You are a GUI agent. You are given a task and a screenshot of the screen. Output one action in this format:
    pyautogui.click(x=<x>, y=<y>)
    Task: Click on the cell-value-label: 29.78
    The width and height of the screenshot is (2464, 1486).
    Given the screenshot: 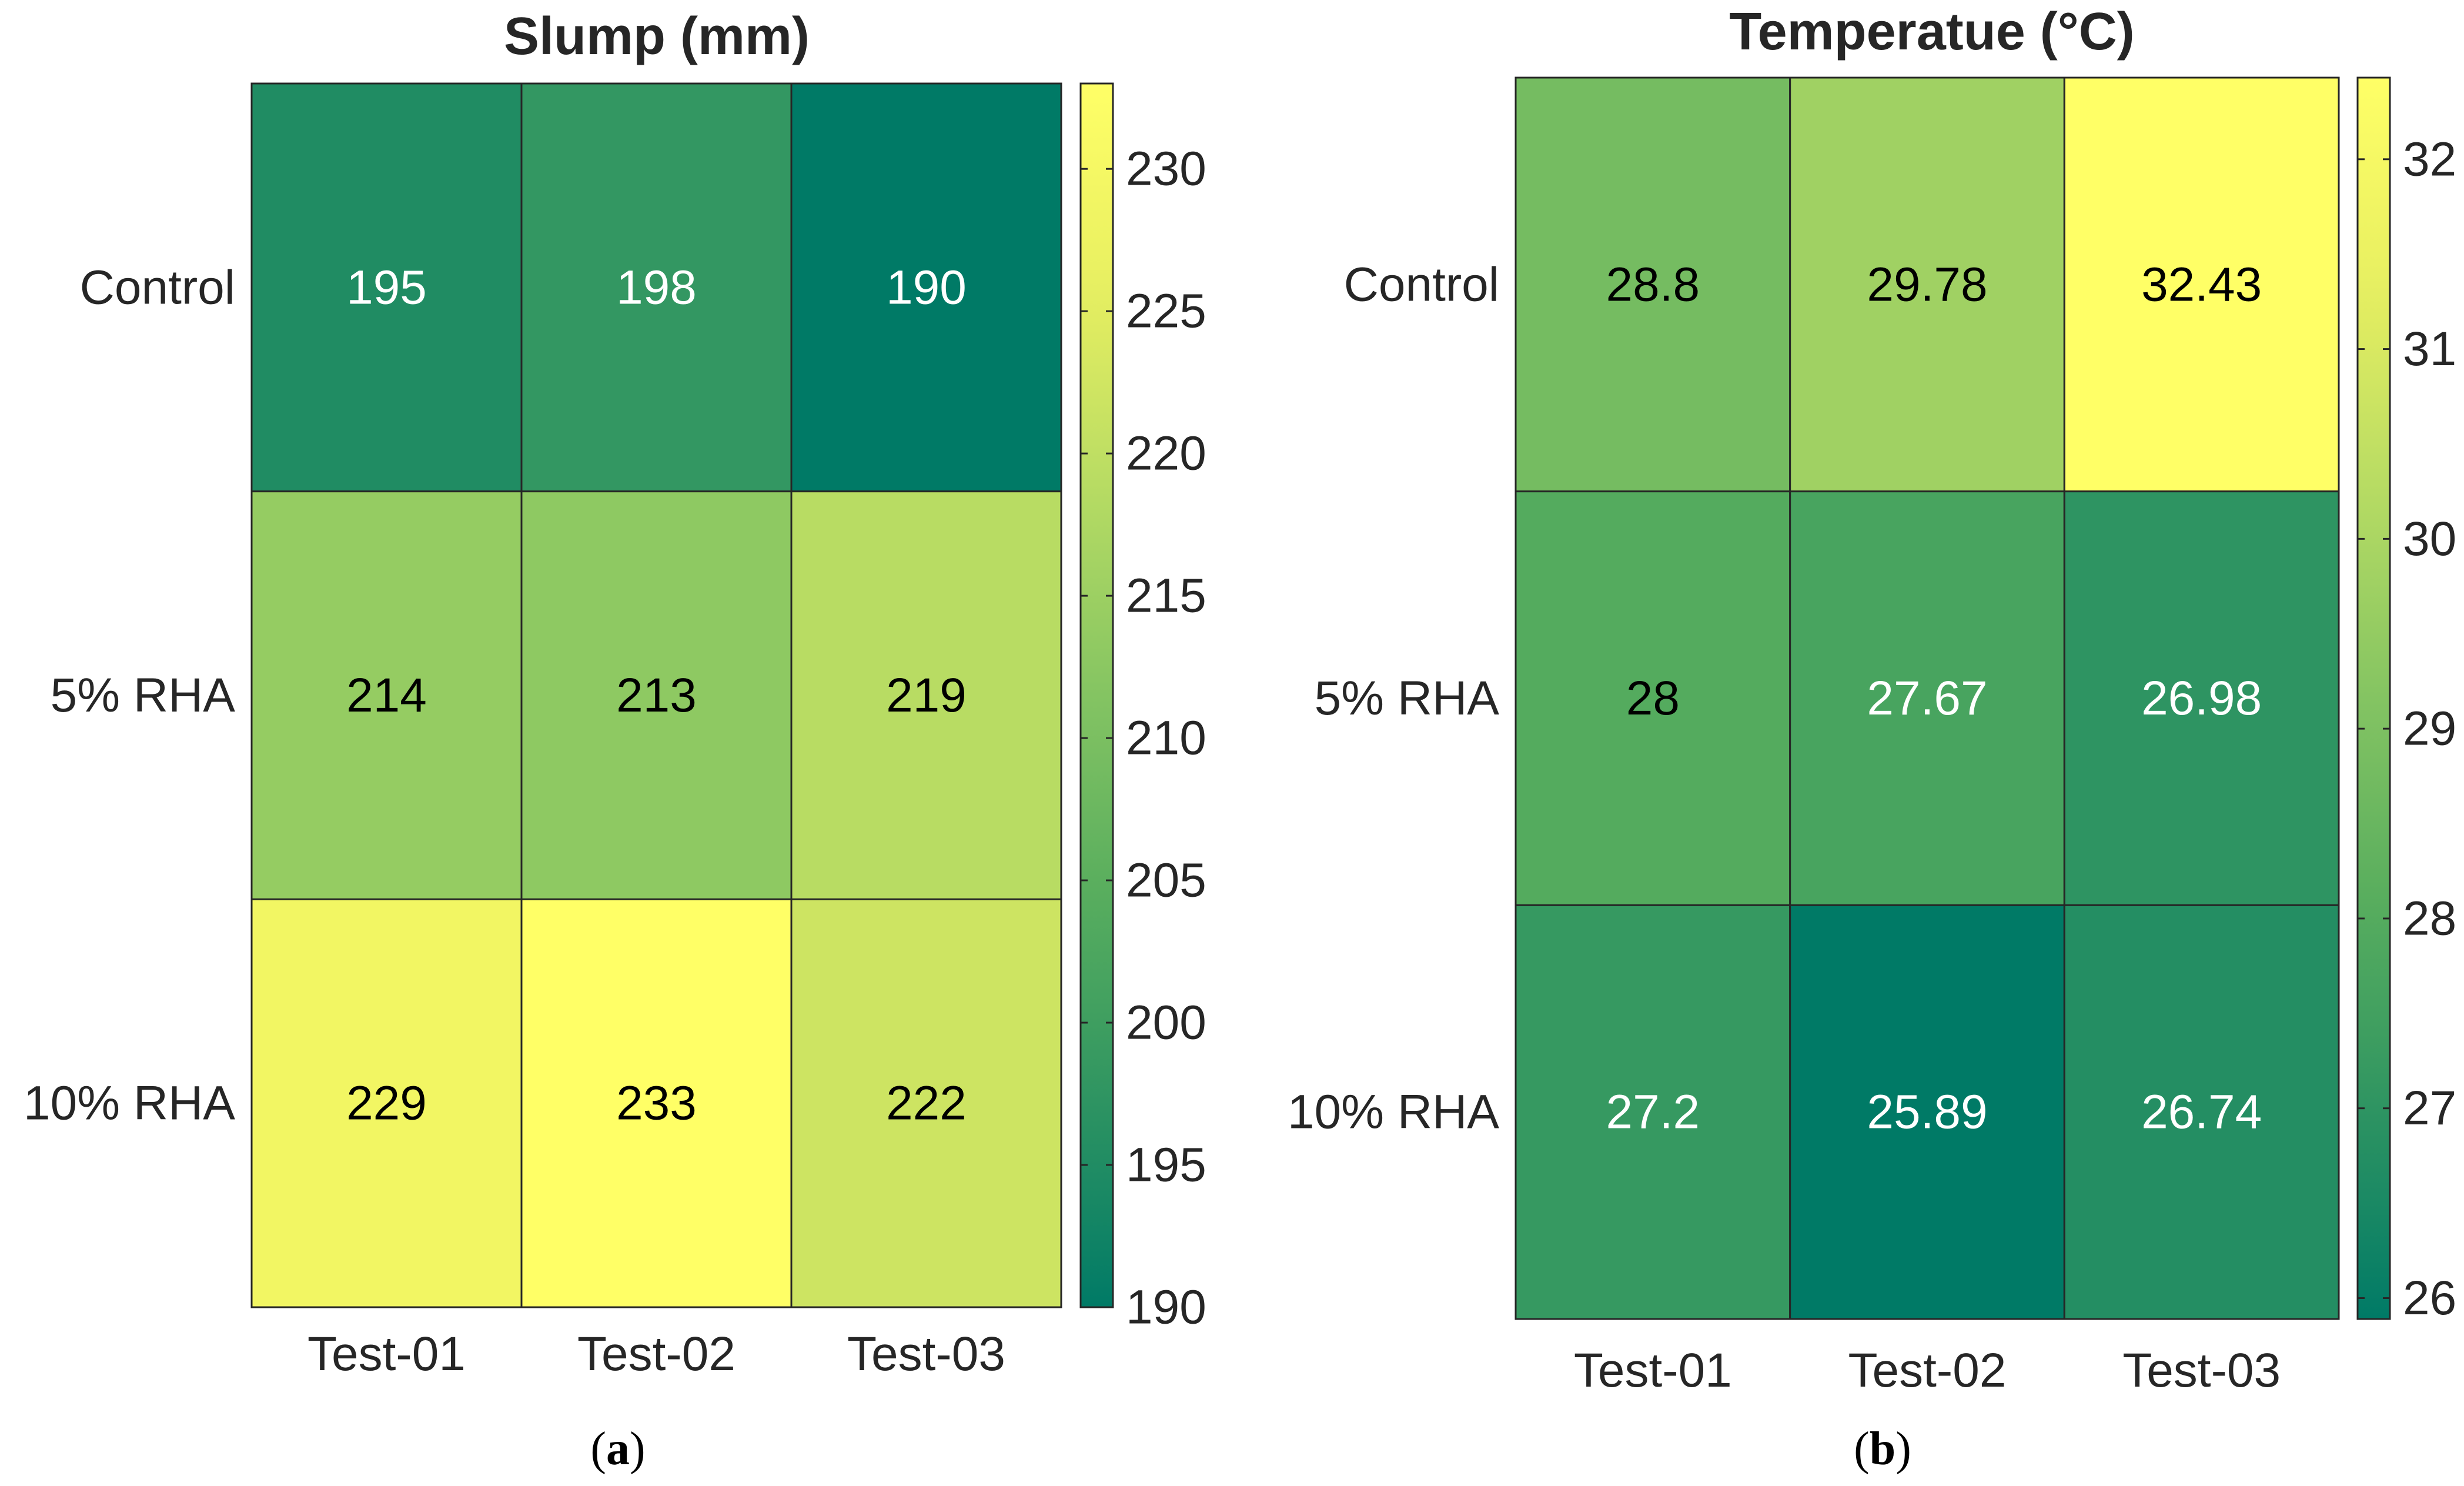 What is the action you would take?
    pyautogui.click(x=1927, y=284)
    